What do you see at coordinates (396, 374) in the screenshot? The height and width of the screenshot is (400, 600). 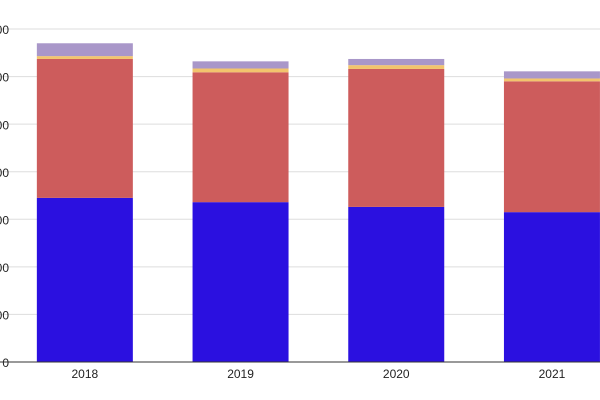 I see `x-tick-label: 2020` at bounding box center [396, 374].